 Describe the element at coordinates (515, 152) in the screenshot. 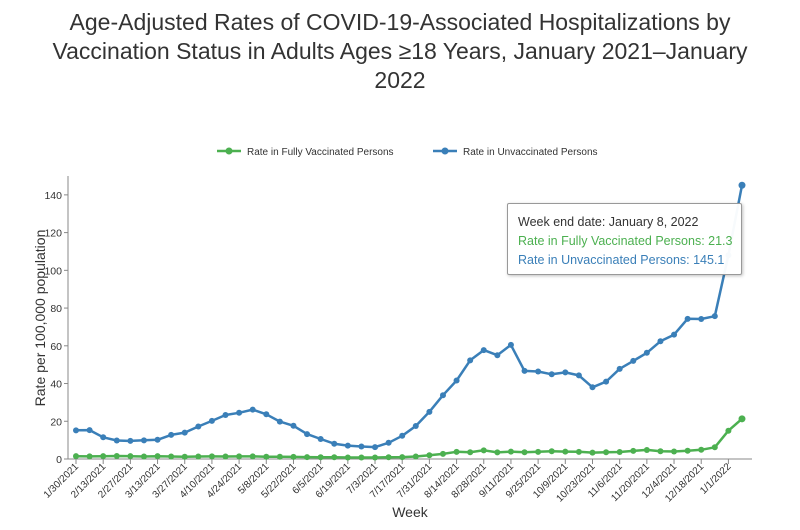

I see `legend-item-unvaccinated: Rate in Unvaccinated Persons` at that location.